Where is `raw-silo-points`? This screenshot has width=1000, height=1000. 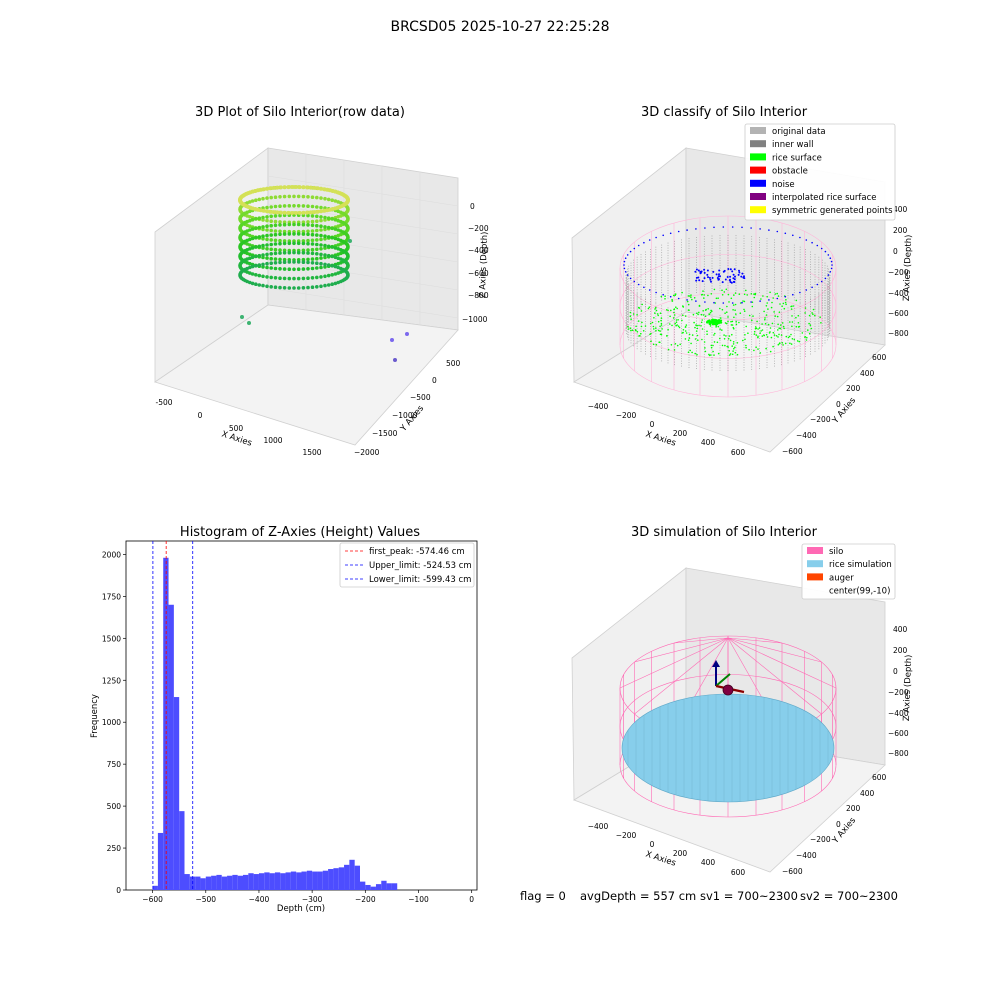
raw-silo-points is located at coordinates (294, 237).